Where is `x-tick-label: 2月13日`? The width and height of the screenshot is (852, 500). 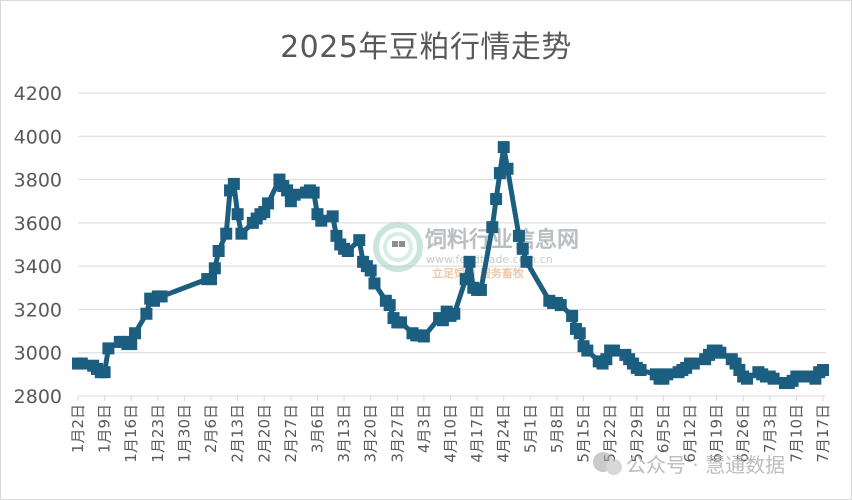
x-tick-label: 2月13日 is located at coordinates (238, 433).